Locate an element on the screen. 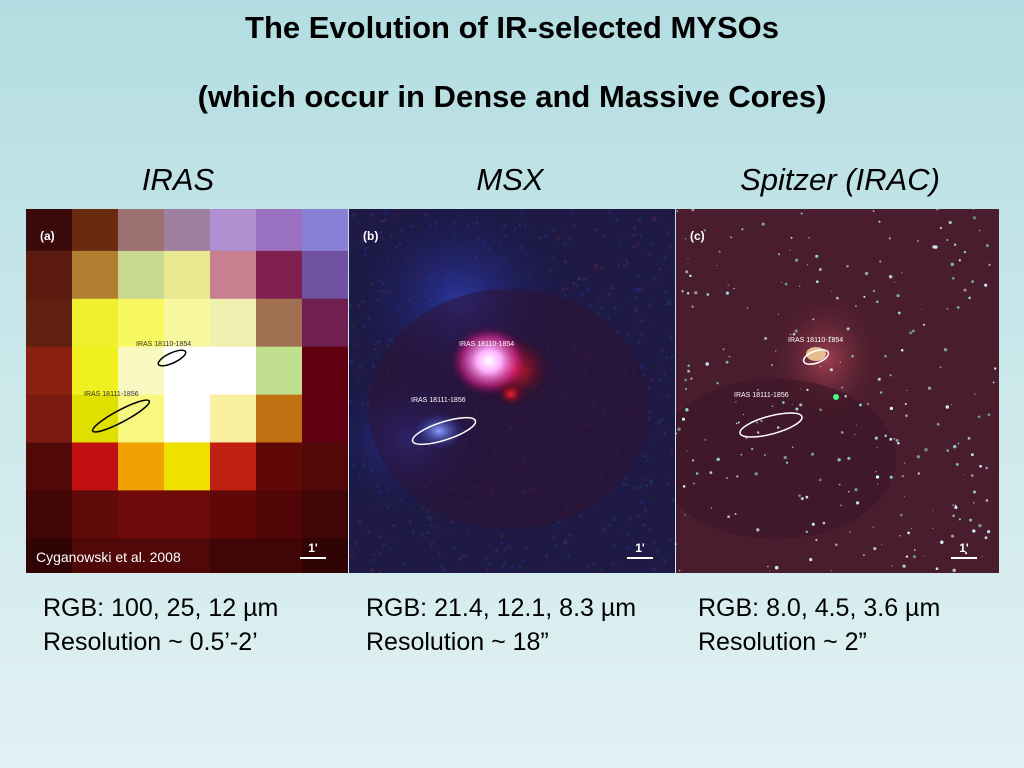 The width and height of the screenshot is (1024, 768). slide-title-line2: (which occur in Dense and Massive Cores) is located at coordinates (512, 96).